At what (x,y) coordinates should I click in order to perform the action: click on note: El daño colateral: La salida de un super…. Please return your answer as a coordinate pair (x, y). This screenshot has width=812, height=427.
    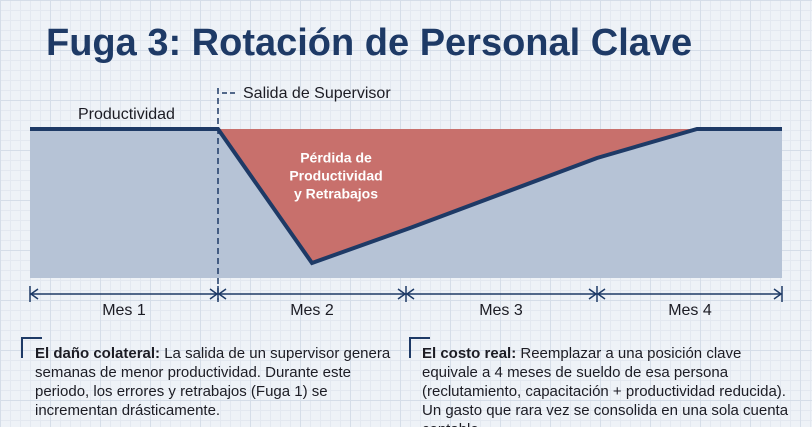
    Looking at the image, I should click on (217, 382).